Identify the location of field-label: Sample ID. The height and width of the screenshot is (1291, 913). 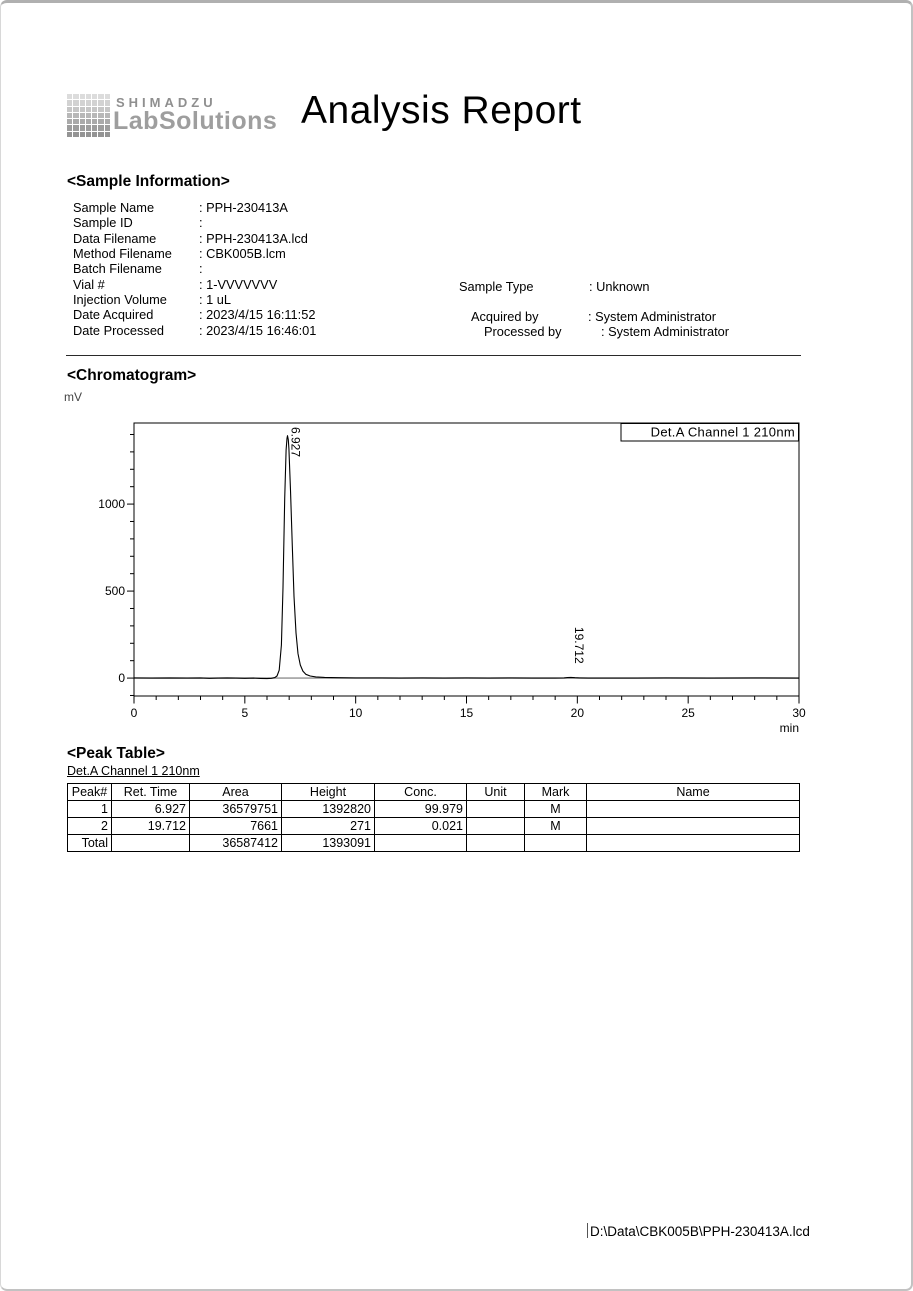
(103, 223).